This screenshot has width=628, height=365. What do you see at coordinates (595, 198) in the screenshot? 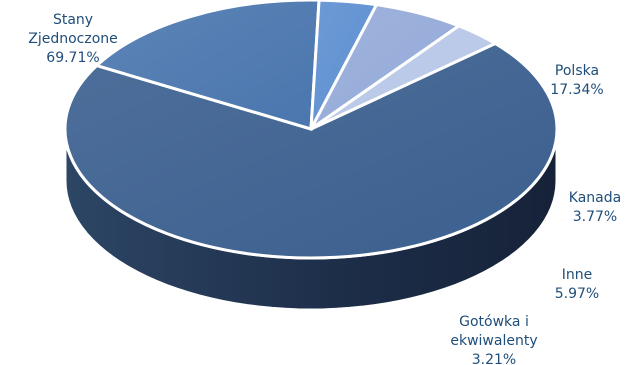
I see `slice-label-line: Kanada` at bounding box center [595, 198].